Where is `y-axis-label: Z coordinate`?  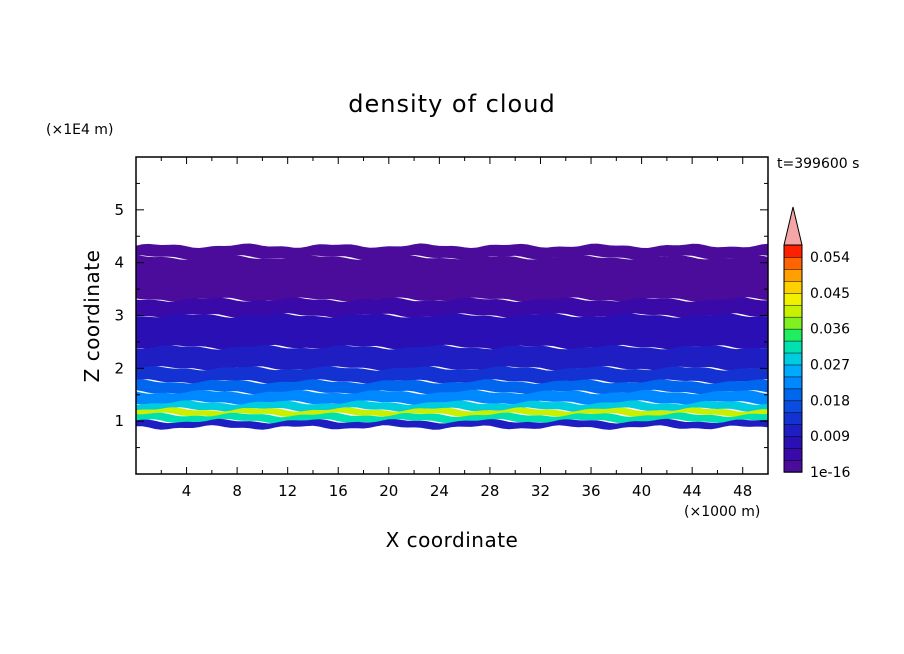 y-axis-label: Z coordinate is located at coordinates (92, 316).